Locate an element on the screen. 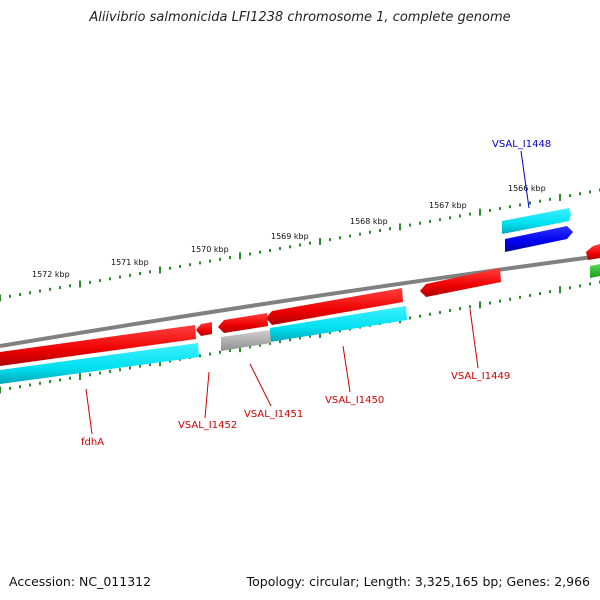  scale-label-1568: 1568 kbp is located at coordinates (369, 221).